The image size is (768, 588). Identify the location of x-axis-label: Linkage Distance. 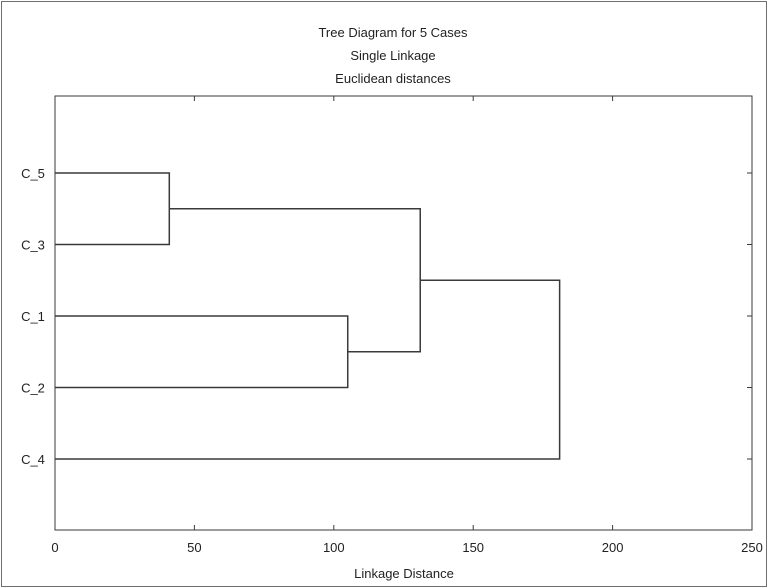
(404, 573).